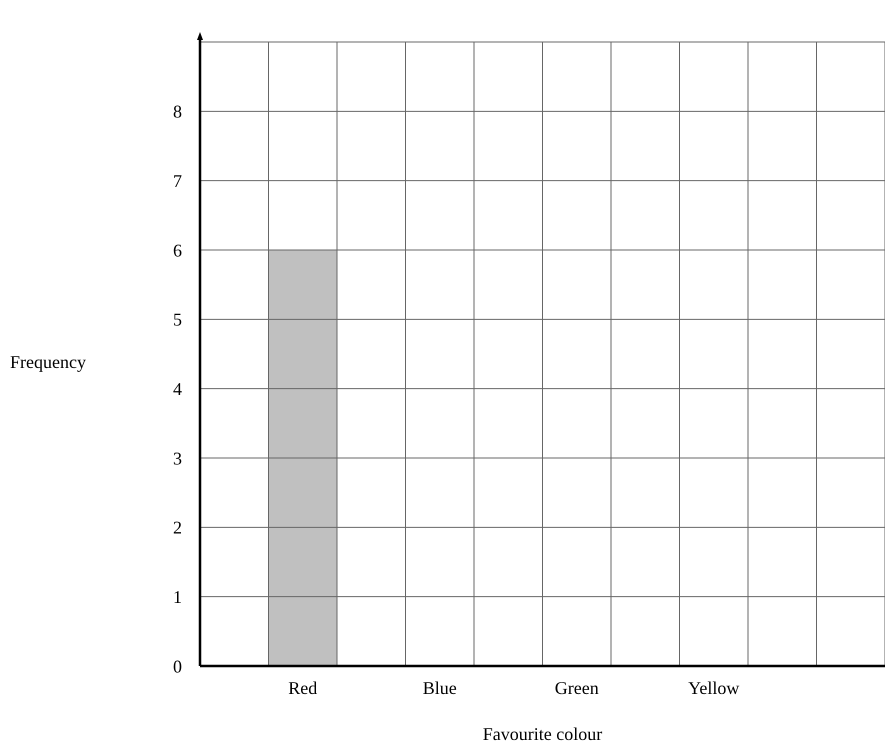 Image resolution: width=885 pixels, height=747 pixels. Describe the element at coordinates (714, 688) in the screenshot. I see `x-tick-label: Yellow` at that location.